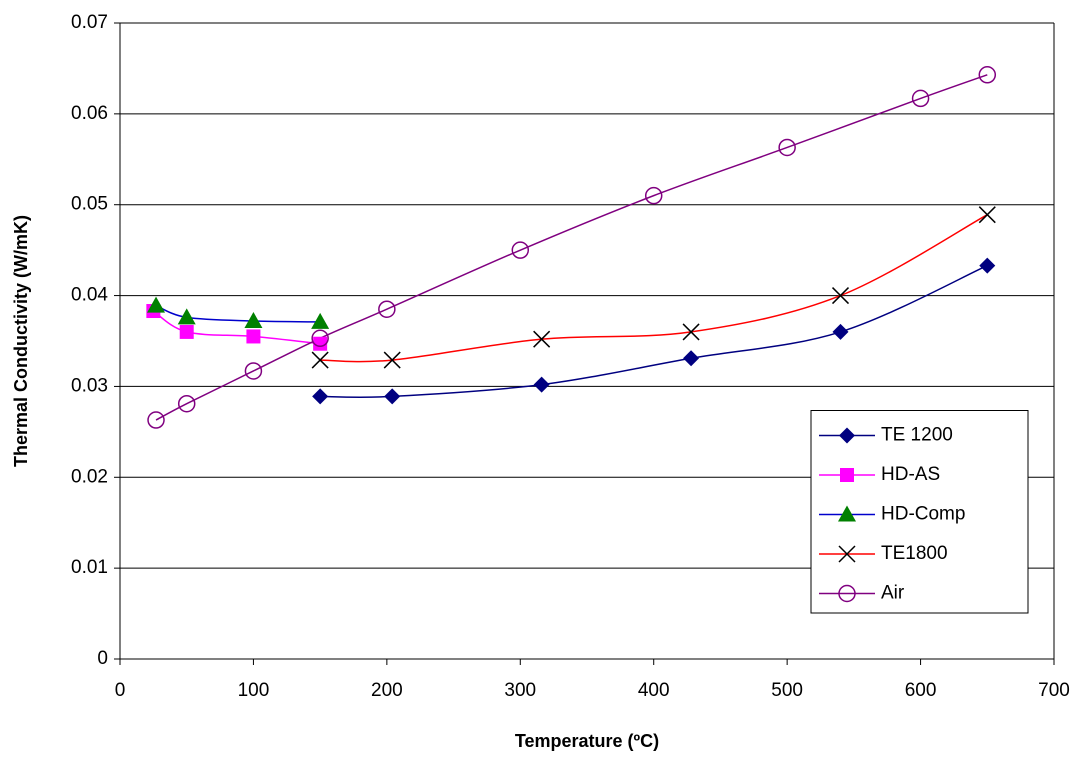 Image resolution: width=1083 pixels, height=759 pixels. What do you see at coordinates (89, 385) in the screenshot?
I see `y-tick-label: 0.03` at bounding box center [89, 385].